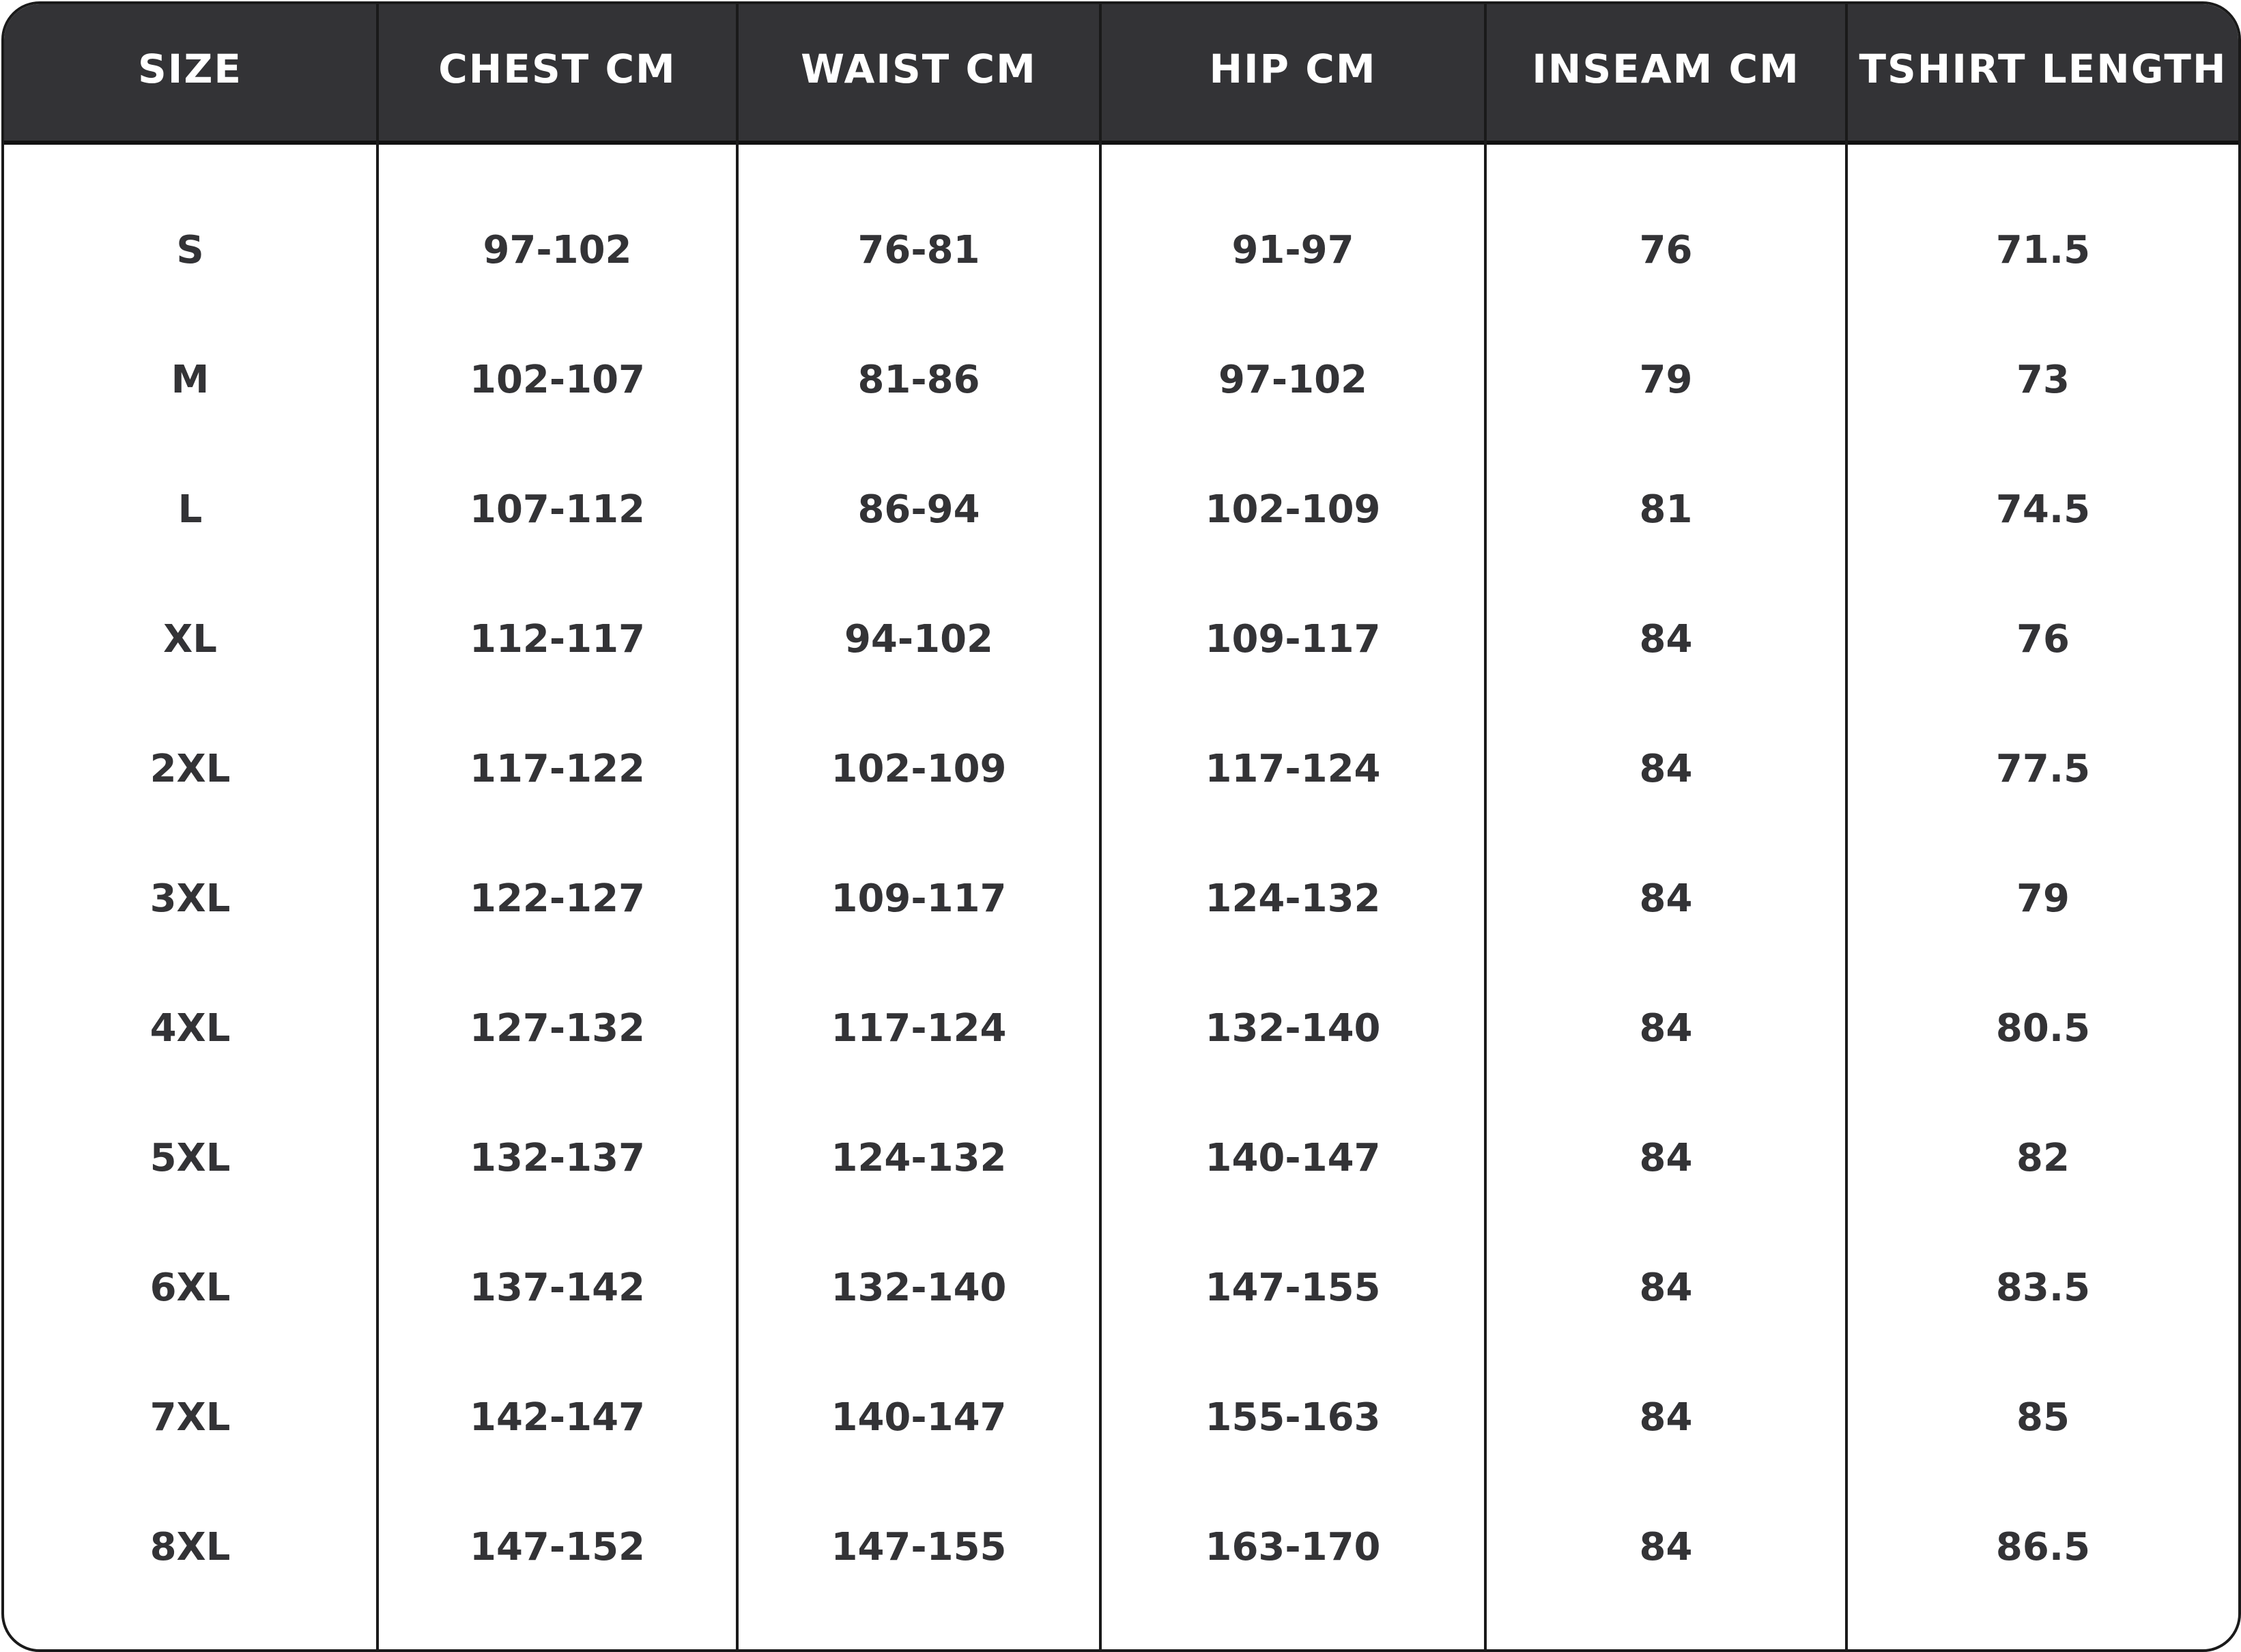  Describe the element at coordinates (919, 1157) in the screenshot. I see `cell-waist: 124-132` at that location.